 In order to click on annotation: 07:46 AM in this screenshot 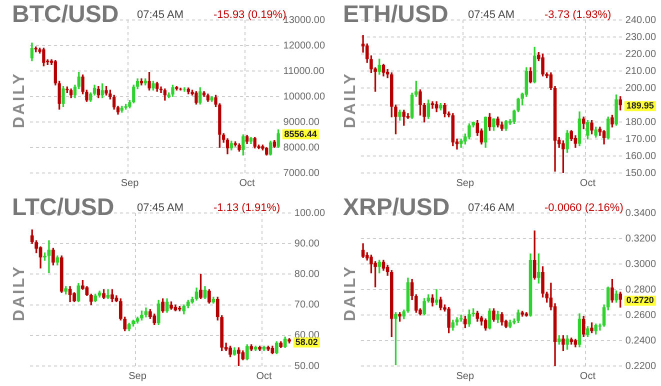, I will do `click(491, 208)`.